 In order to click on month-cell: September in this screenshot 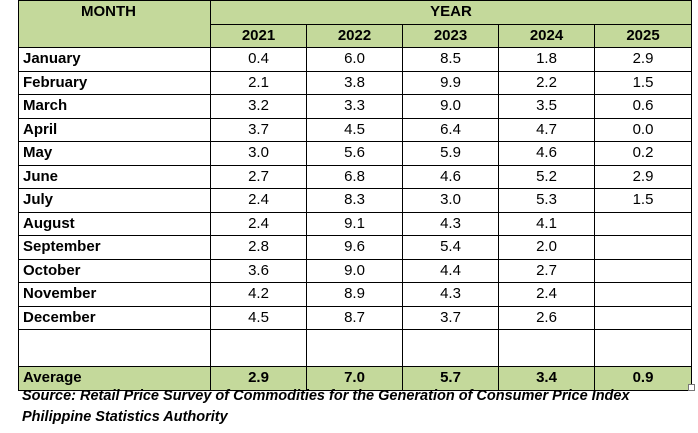, I will do `click(114, 247)`.